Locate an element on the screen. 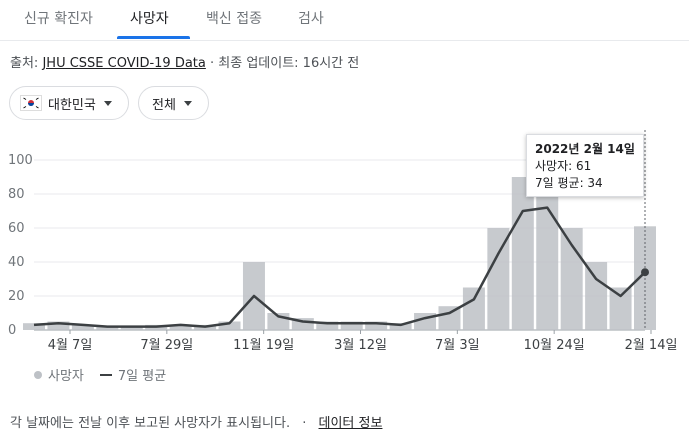 Image resolution: width=689 pixels, height=441 pixels. scope-selector: 전체 is located at coordinates (173, 103).